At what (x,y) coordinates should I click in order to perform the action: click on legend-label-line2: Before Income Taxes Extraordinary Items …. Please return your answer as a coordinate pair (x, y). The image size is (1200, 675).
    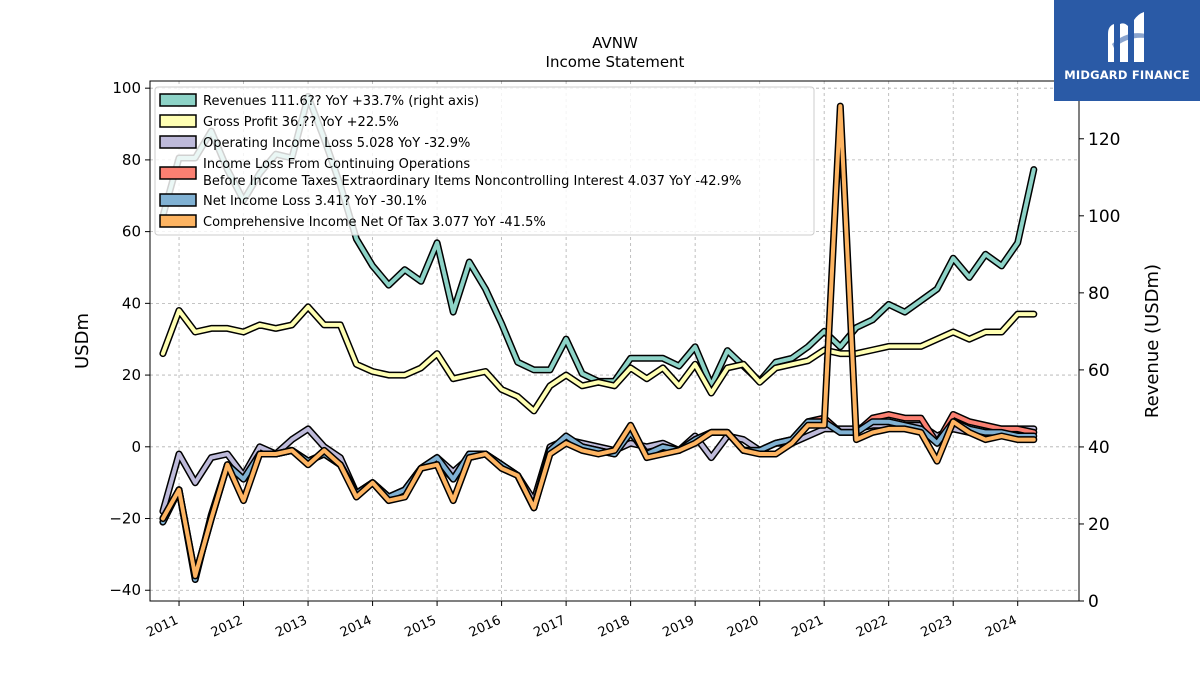
    Looking at the image, I should click on (472, 181).